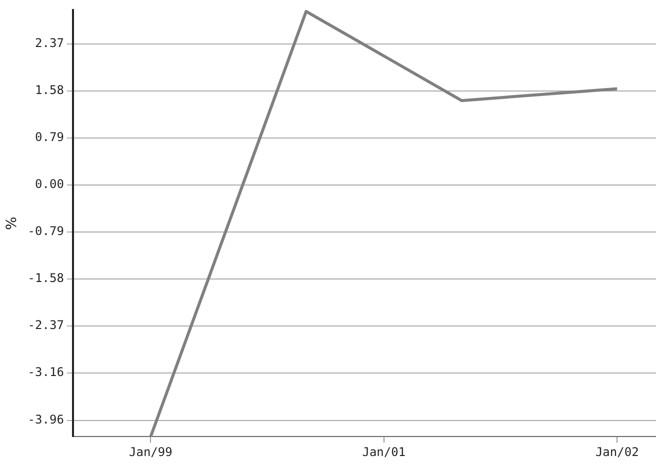 The image size is (656, 467). Describe the element at coordinates (46, 278) in the screenshot. I see `y-tick-label: -1.58` at that location.